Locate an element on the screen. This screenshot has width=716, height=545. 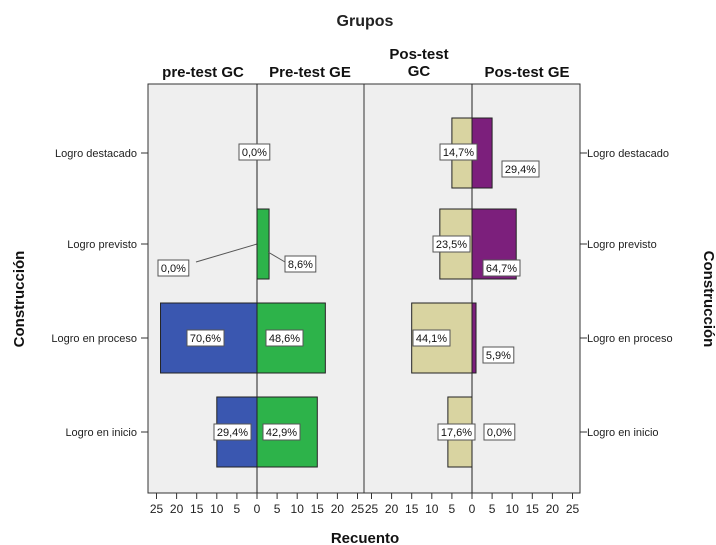
series-header: Pre-test GE is located at coordinates (310, 72).